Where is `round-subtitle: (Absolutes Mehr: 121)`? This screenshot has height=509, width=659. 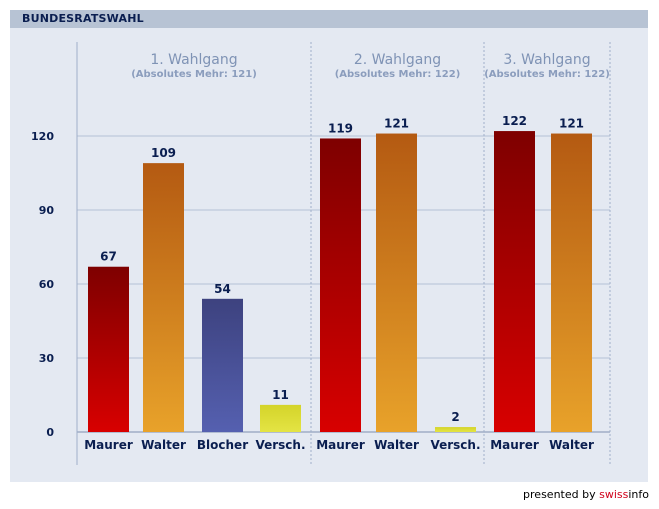
round-subtitle: (Absolutes Mehr: 121) is located at coordinates (194, 74).